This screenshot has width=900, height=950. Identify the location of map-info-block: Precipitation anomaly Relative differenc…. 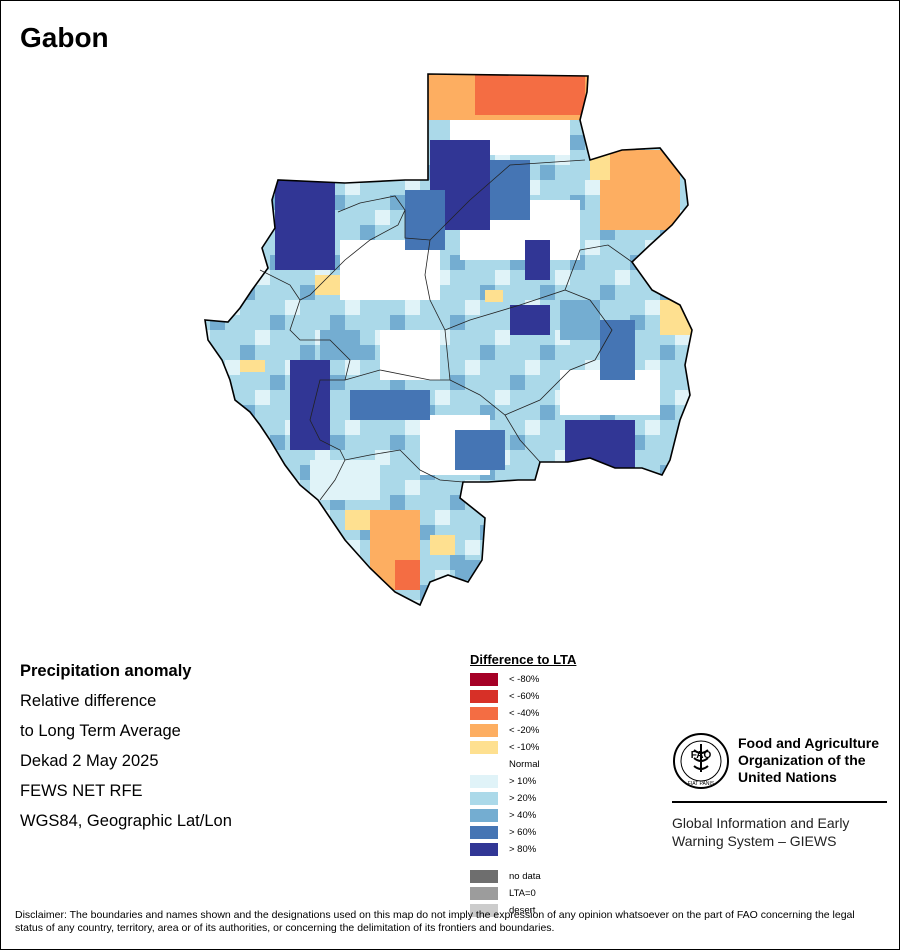
(126, 746).